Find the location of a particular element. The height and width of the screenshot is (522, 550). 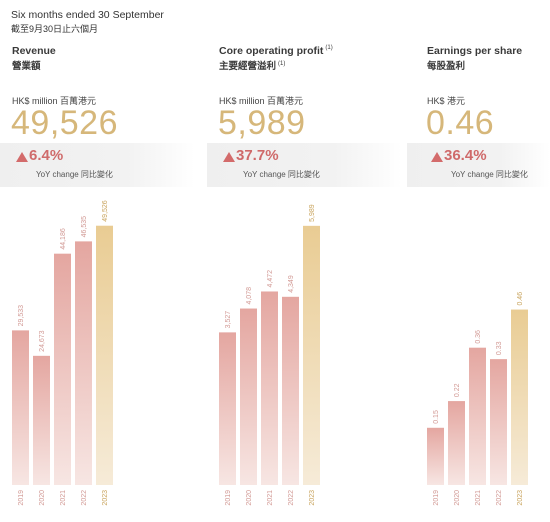

bar-value-label-2020: 24,673 is located at coordinates (42, 341).